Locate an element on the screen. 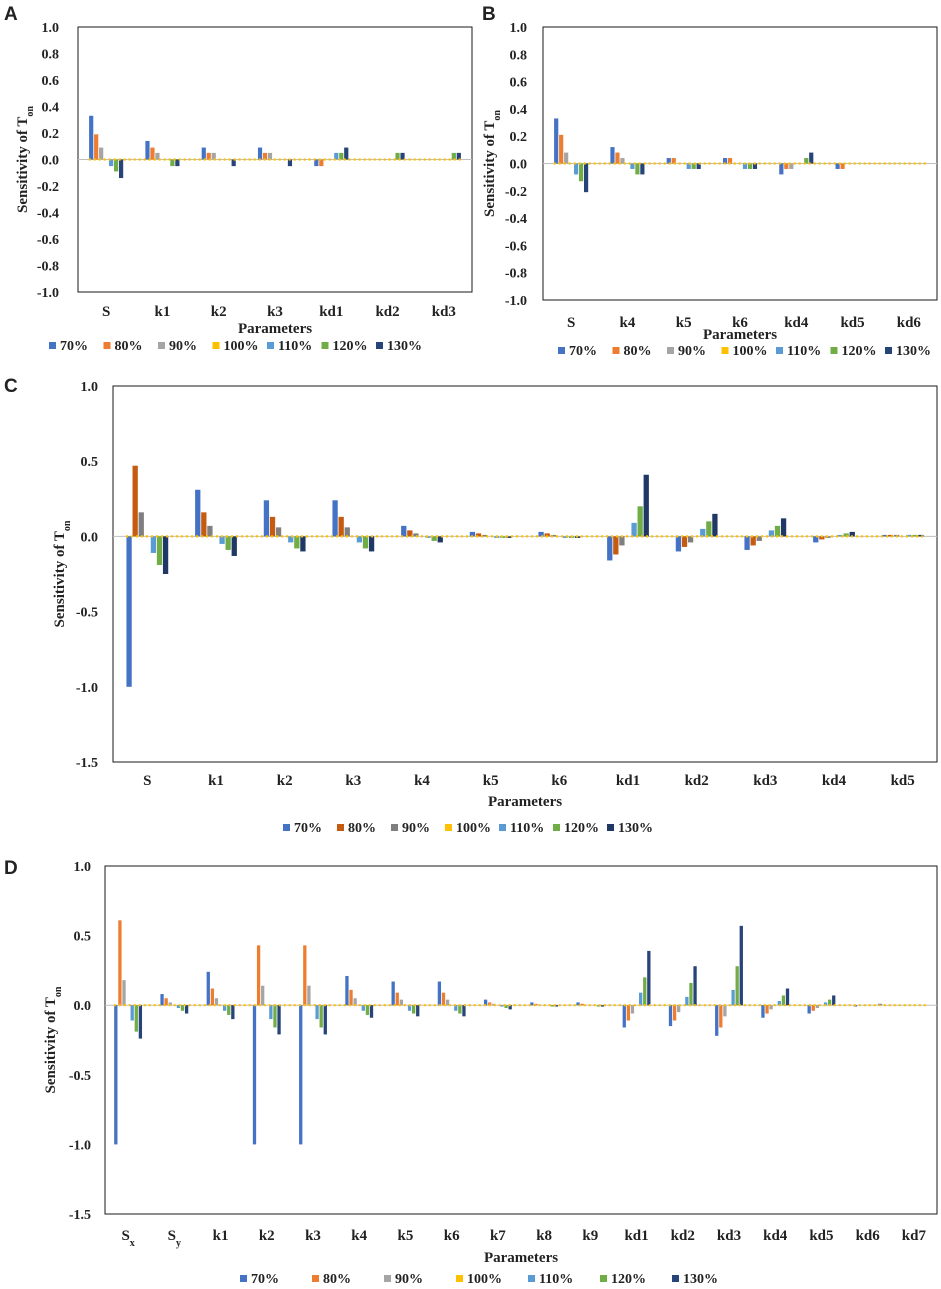  legend-label: 130% is located at coordinates (700, 1279).